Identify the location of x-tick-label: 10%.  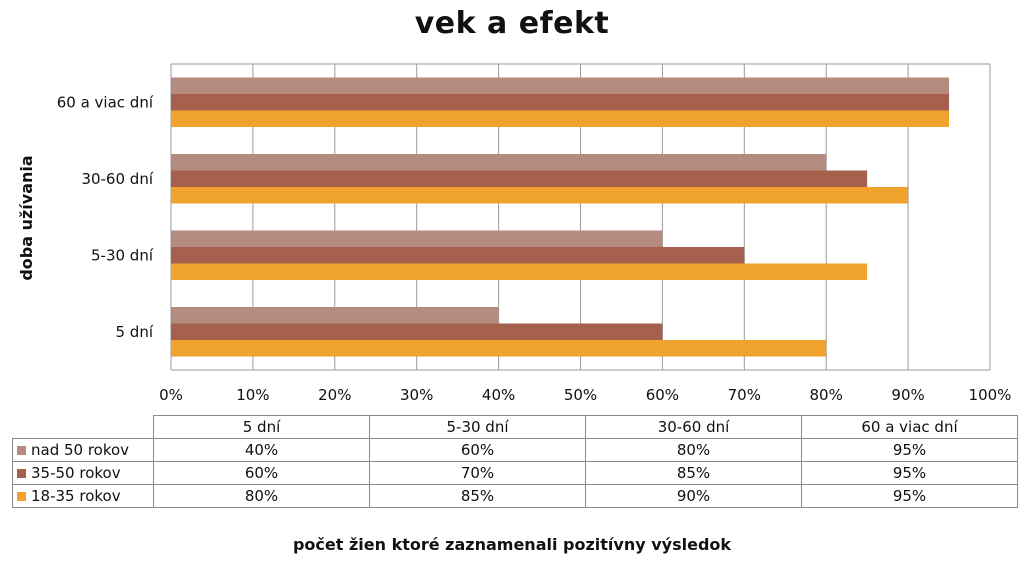
(252, 395).